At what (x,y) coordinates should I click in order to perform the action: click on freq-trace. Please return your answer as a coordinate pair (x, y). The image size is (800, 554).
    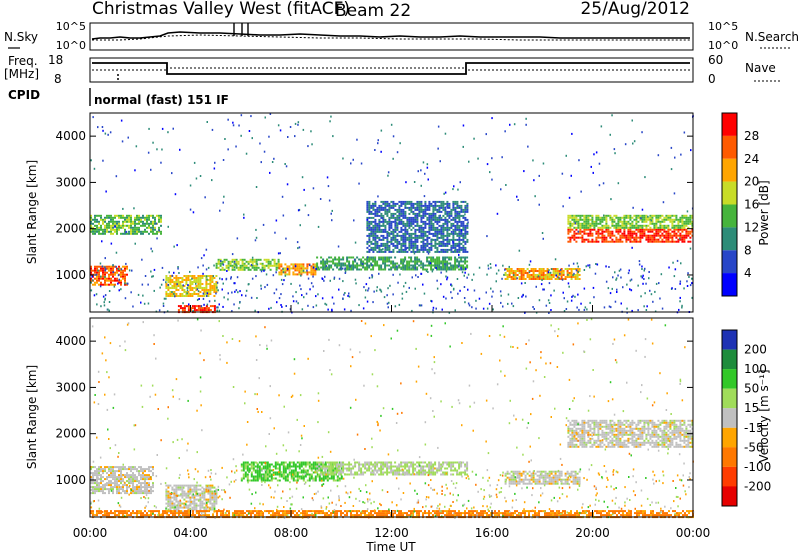
    Looking at the image, I should click on (391, 68).